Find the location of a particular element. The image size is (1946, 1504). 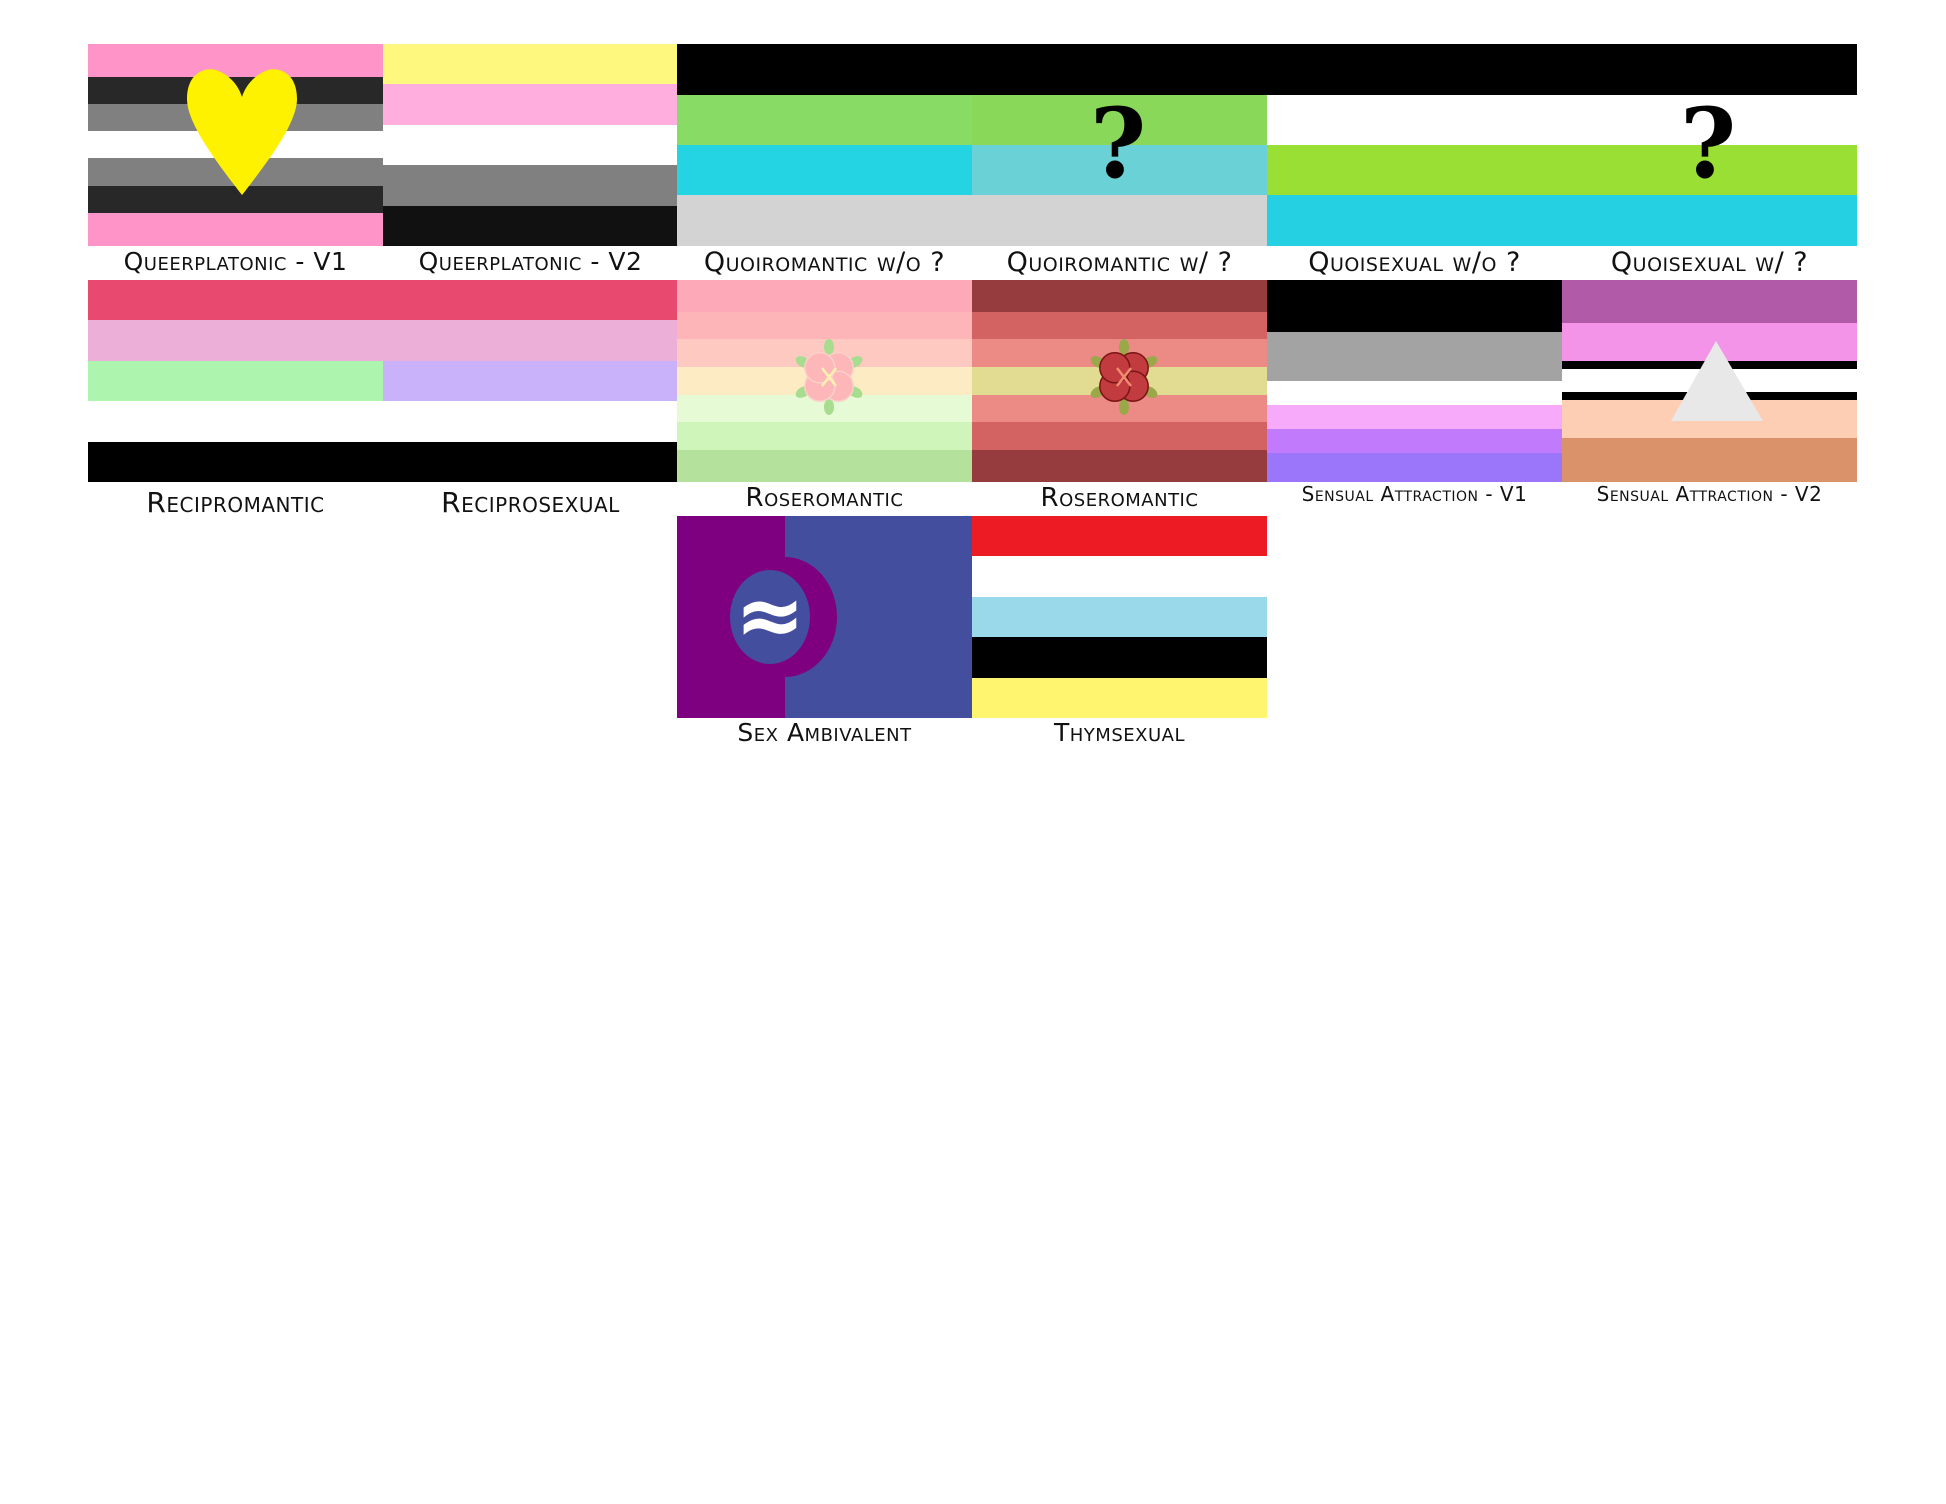

flag-recipromantic is located at coordinates (235, 381).